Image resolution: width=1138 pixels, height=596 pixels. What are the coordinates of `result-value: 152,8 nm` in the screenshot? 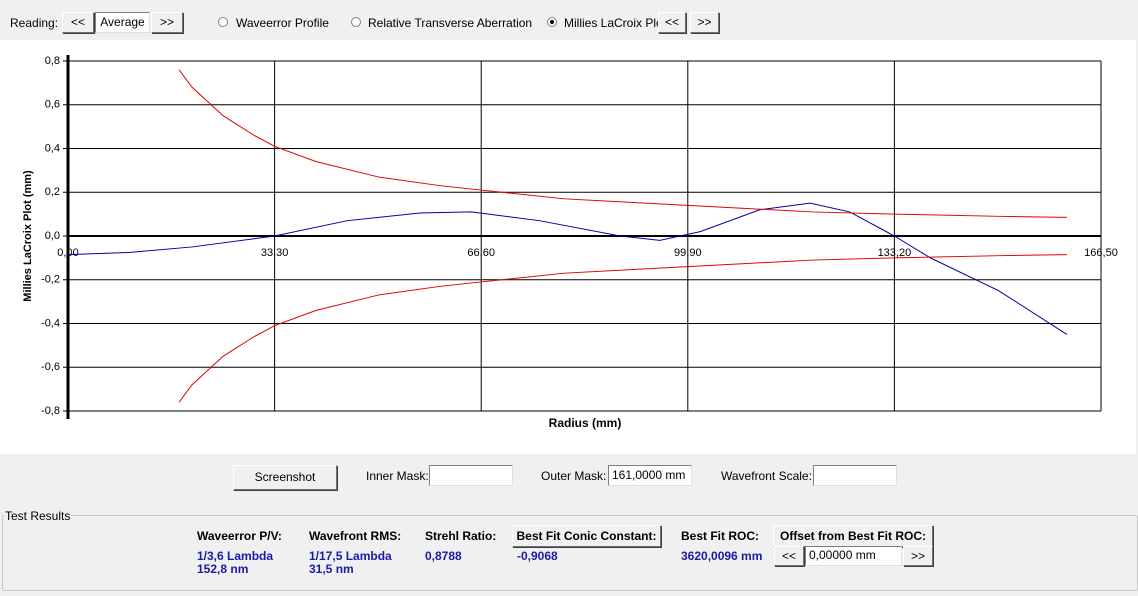 It's located at (223, 569).